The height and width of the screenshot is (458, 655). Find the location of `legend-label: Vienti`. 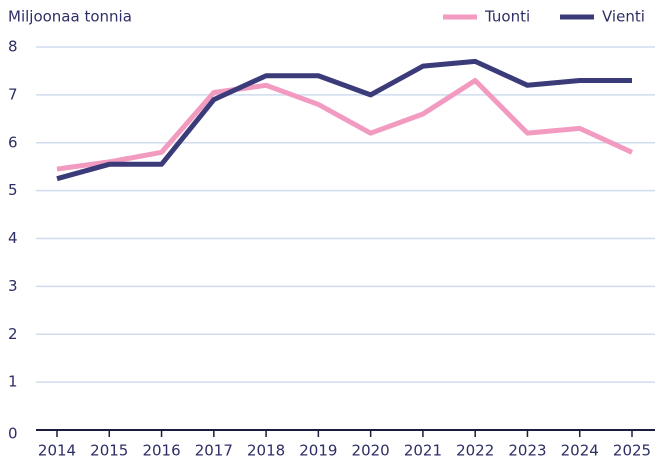

legend-label: Vienti is located at coordinates (623, 17).